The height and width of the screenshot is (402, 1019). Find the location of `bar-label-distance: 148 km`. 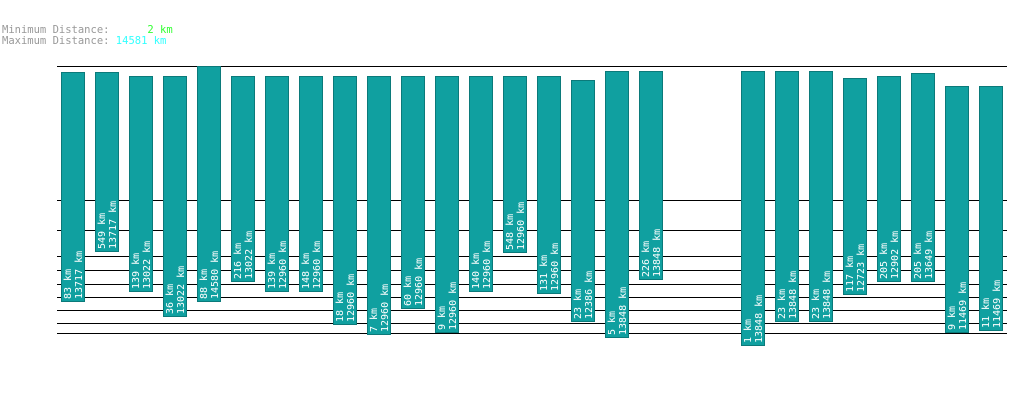

bar-label-distance: 148 km is located at coordinates (306, 271).